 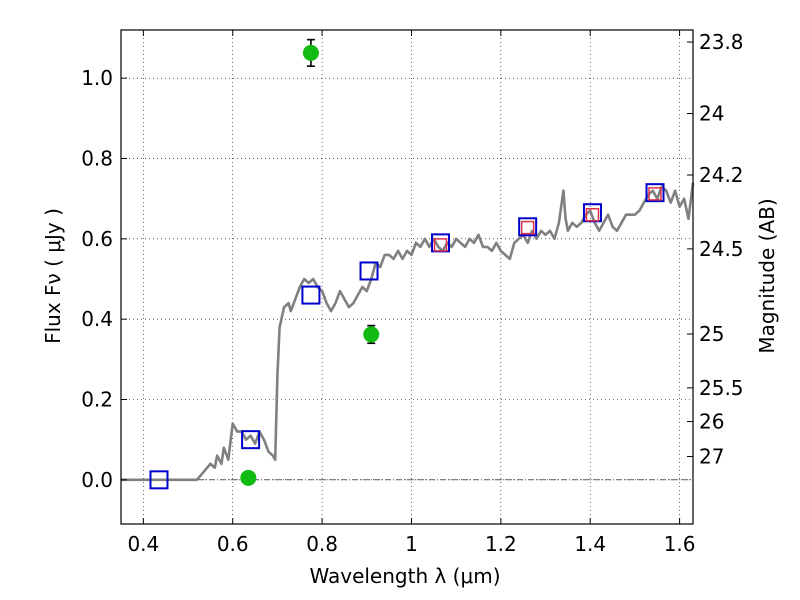 What do you see at coordinates (721, 42) in the screenshot?
I see `magnitude-tick-label: 23.8` at bounding box center [721, 42].